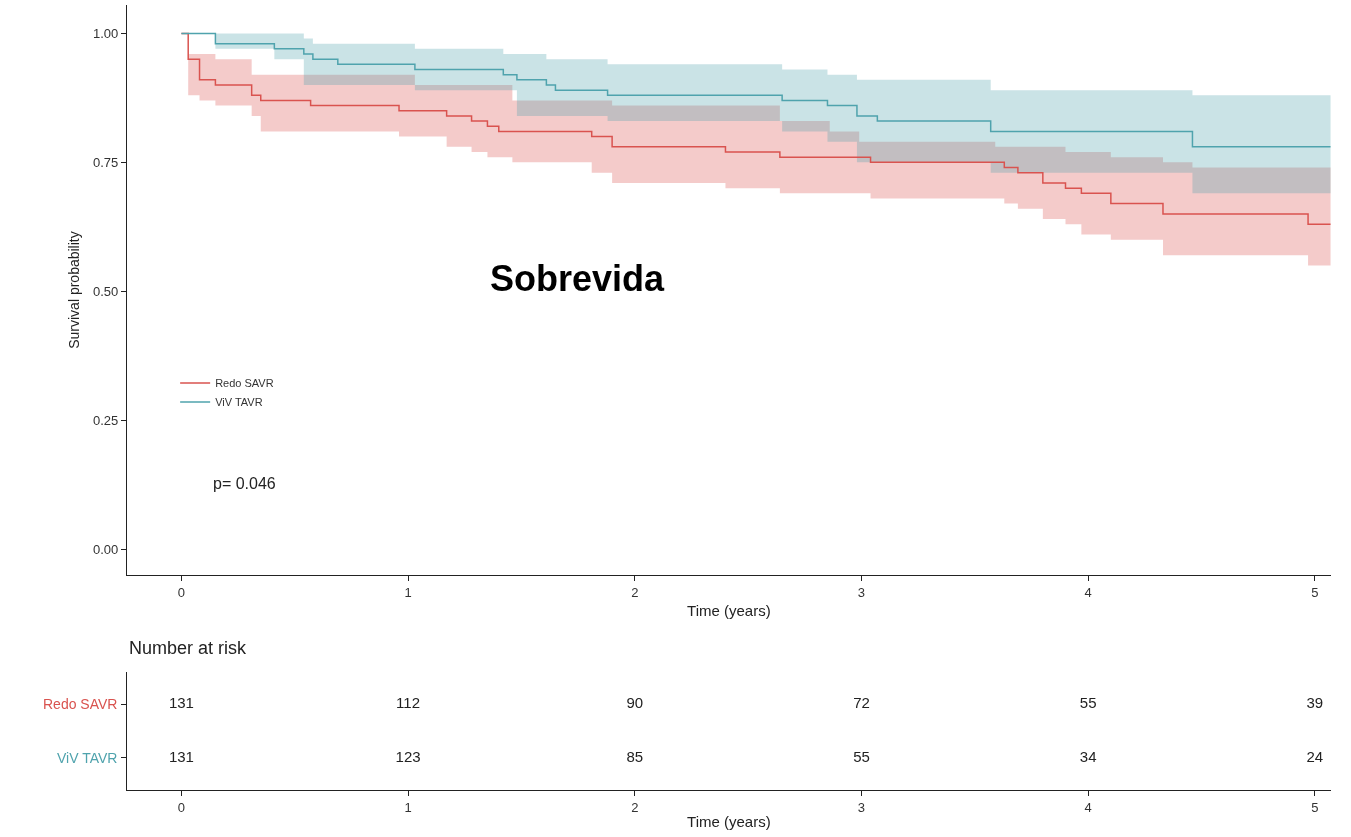 Image resolution: width=1351 pixels, height=837 pixels. I want to click on y-tick-label: 0.00, so click(105, 549).